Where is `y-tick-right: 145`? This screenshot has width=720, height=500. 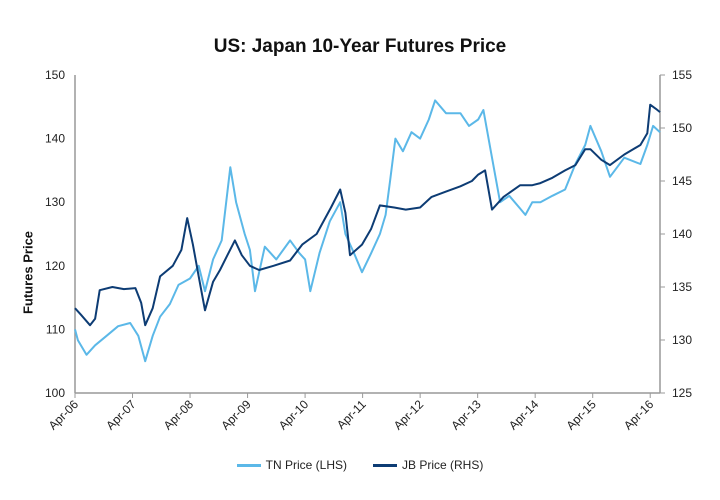 y-tick-right: 145 is located at coordinates (682, 181).